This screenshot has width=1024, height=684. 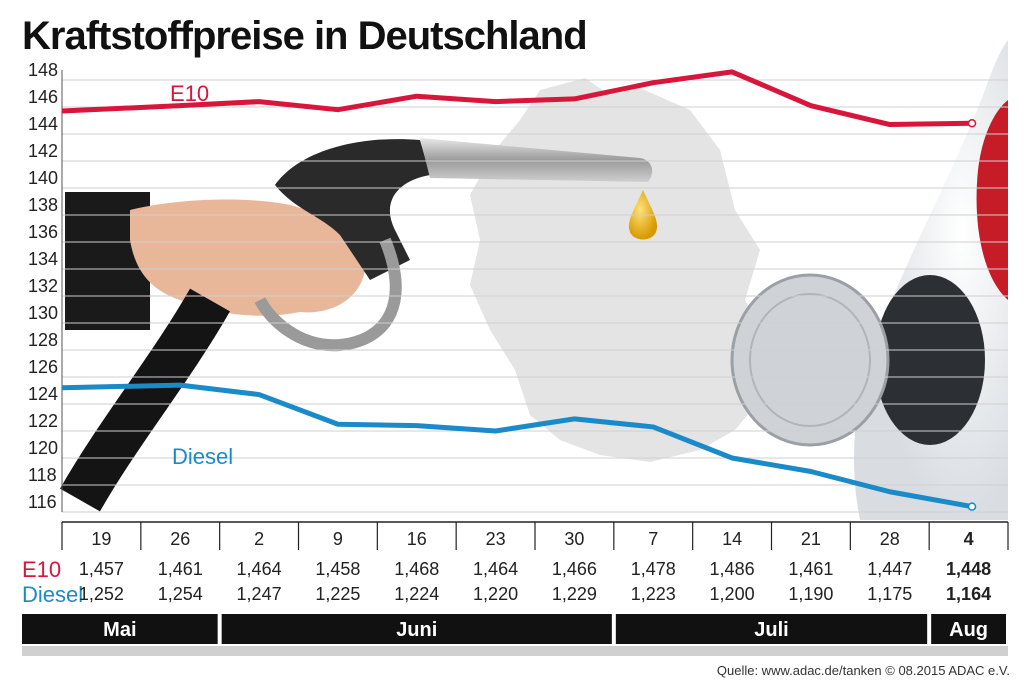 I want to click on value-diesel: 1,200, so click(x=732, y=594).